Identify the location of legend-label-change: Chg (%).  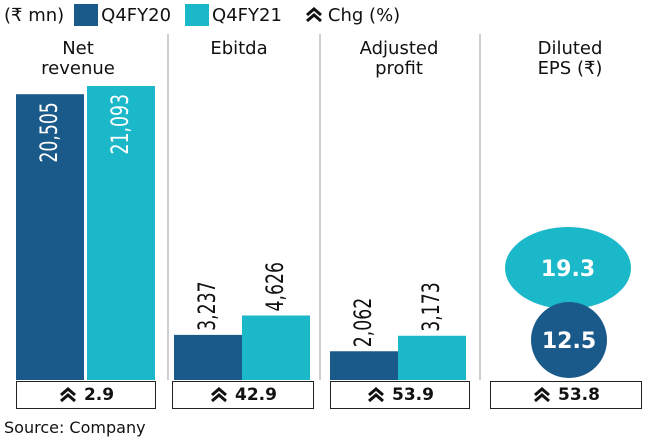
(364, 15).